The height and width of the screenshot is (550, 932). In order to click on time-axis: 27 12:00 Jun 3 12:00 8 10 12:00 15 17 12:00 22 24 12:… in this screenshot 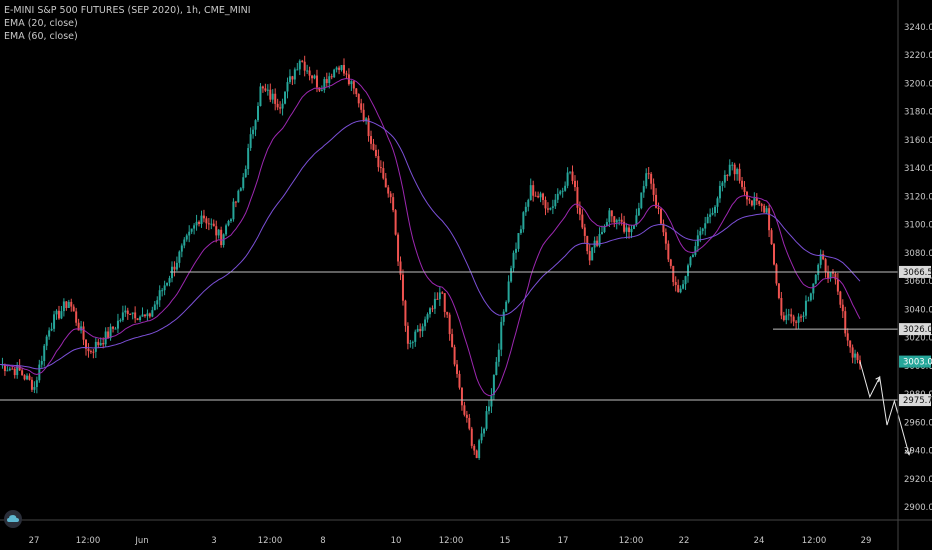, I will do `click(450, 541)`.